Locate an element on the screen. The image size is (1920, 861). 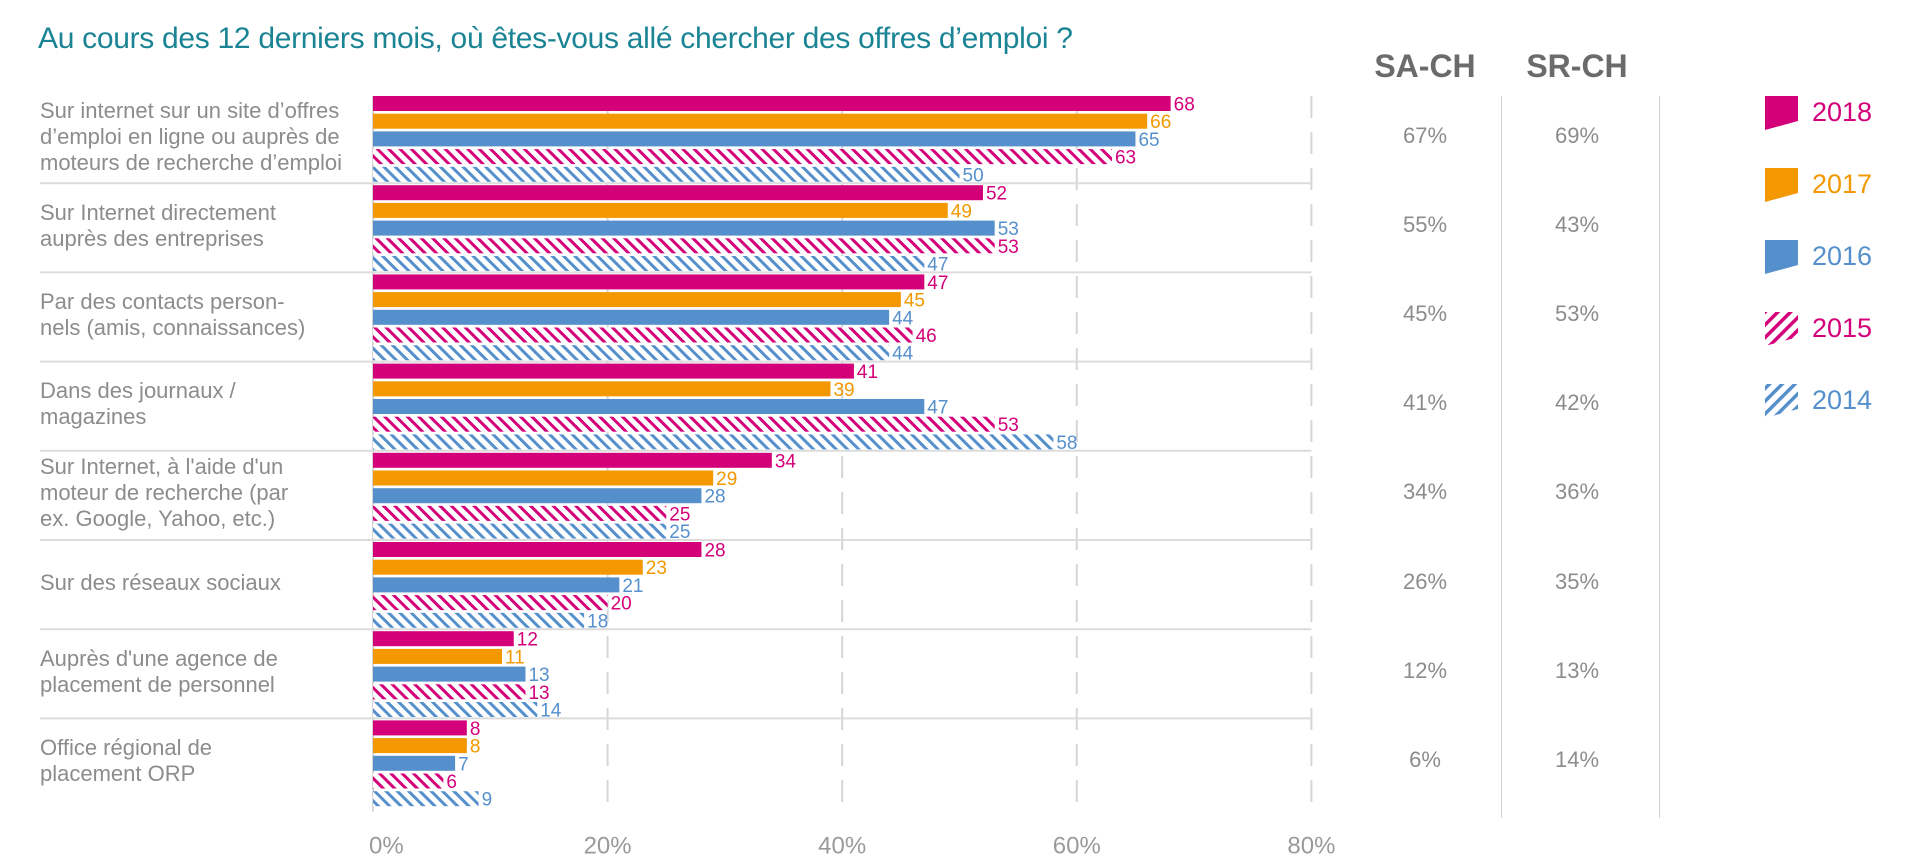
legend-swatch-2018 is located at coordinates (1781, 113).